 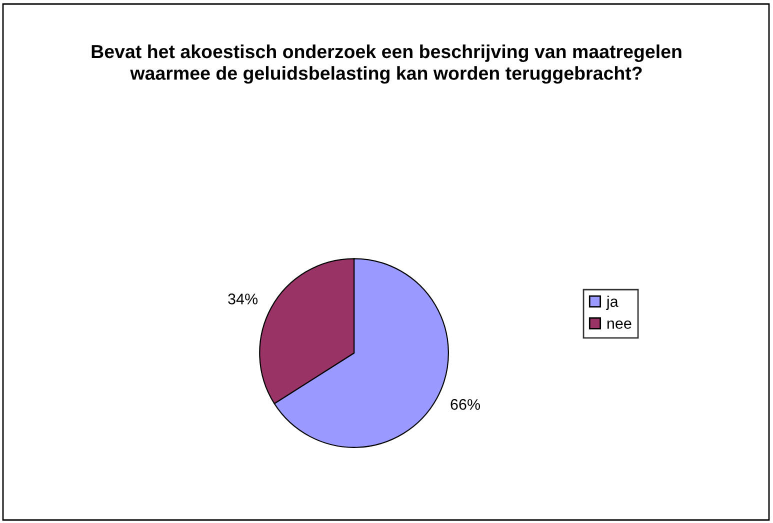 I want to click on data-label: 34%, so click(x=243, y=299).